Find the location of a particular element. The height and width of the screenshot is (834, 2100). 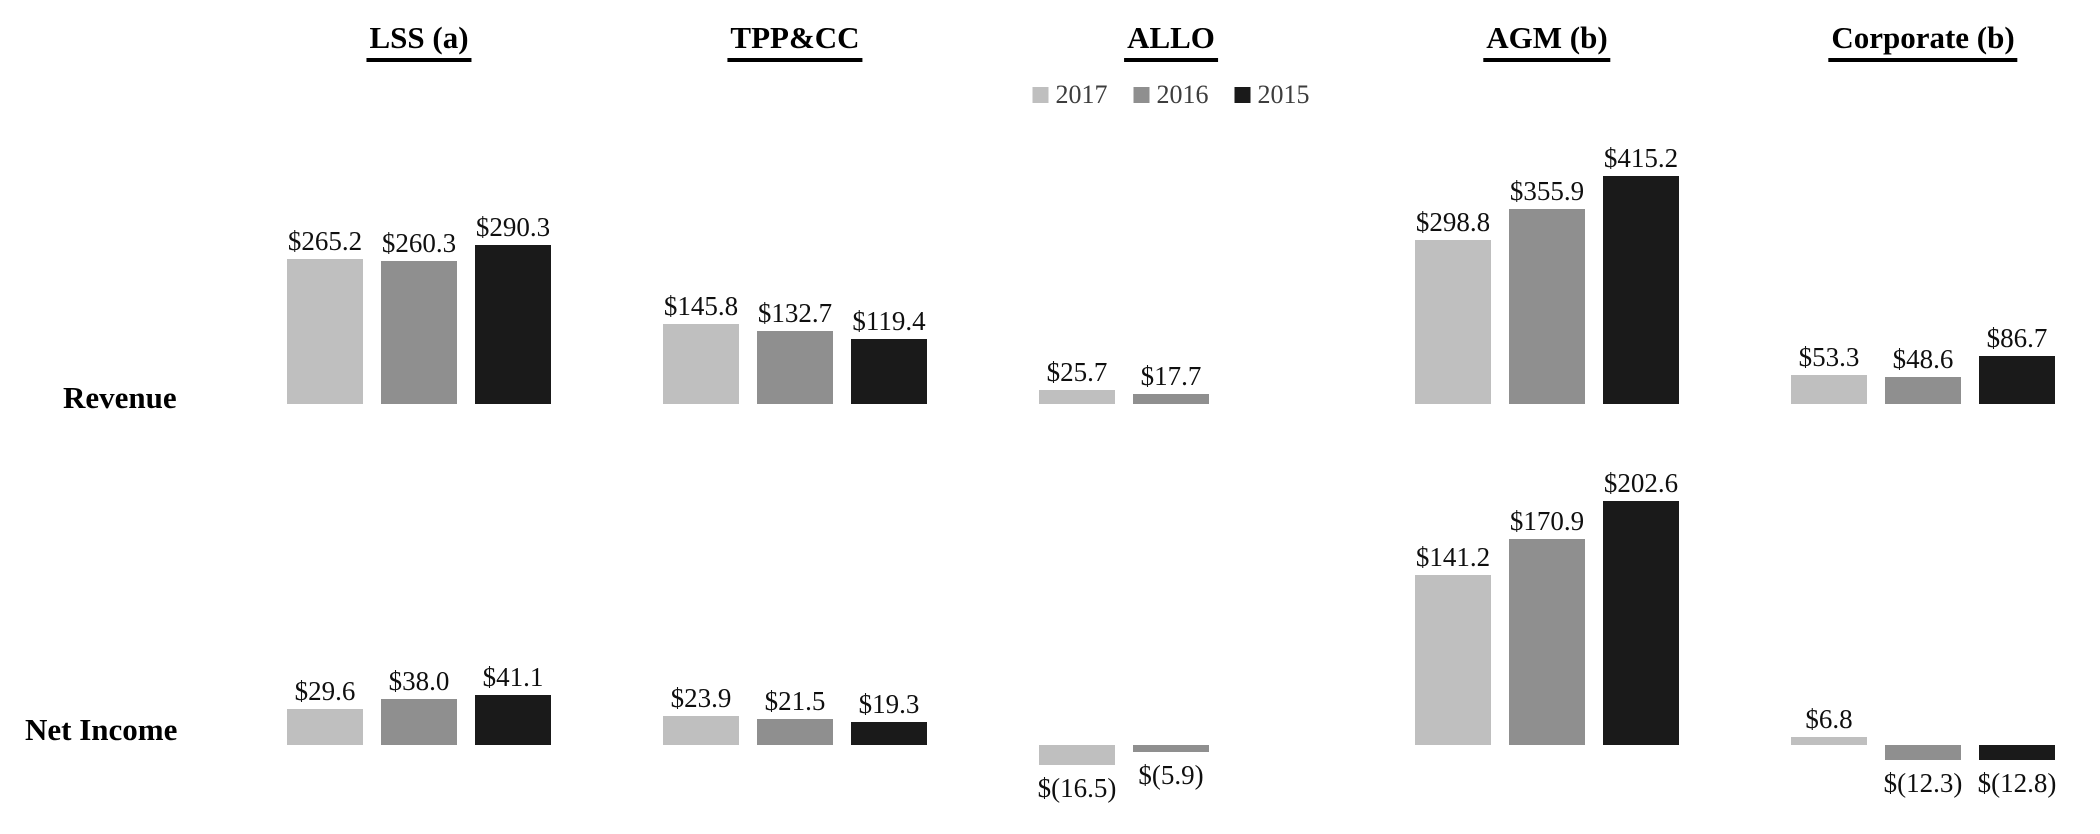

revenue-value-lss-a-2016: $260.3 is located at coordinates (419, 243).